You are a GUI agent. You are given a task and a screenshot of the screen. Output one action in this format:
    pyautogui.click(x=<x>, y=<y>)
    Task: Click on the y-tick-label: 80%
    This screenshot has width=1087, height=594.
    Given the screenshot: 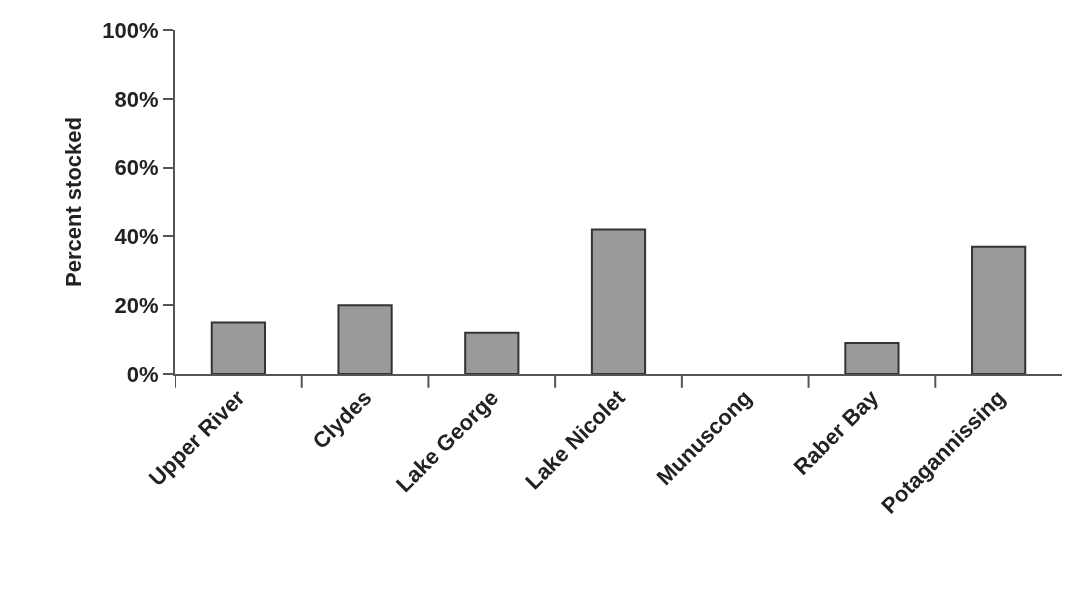 What is the action you would take?
    pyautogui.click(x=136, y=99)
    